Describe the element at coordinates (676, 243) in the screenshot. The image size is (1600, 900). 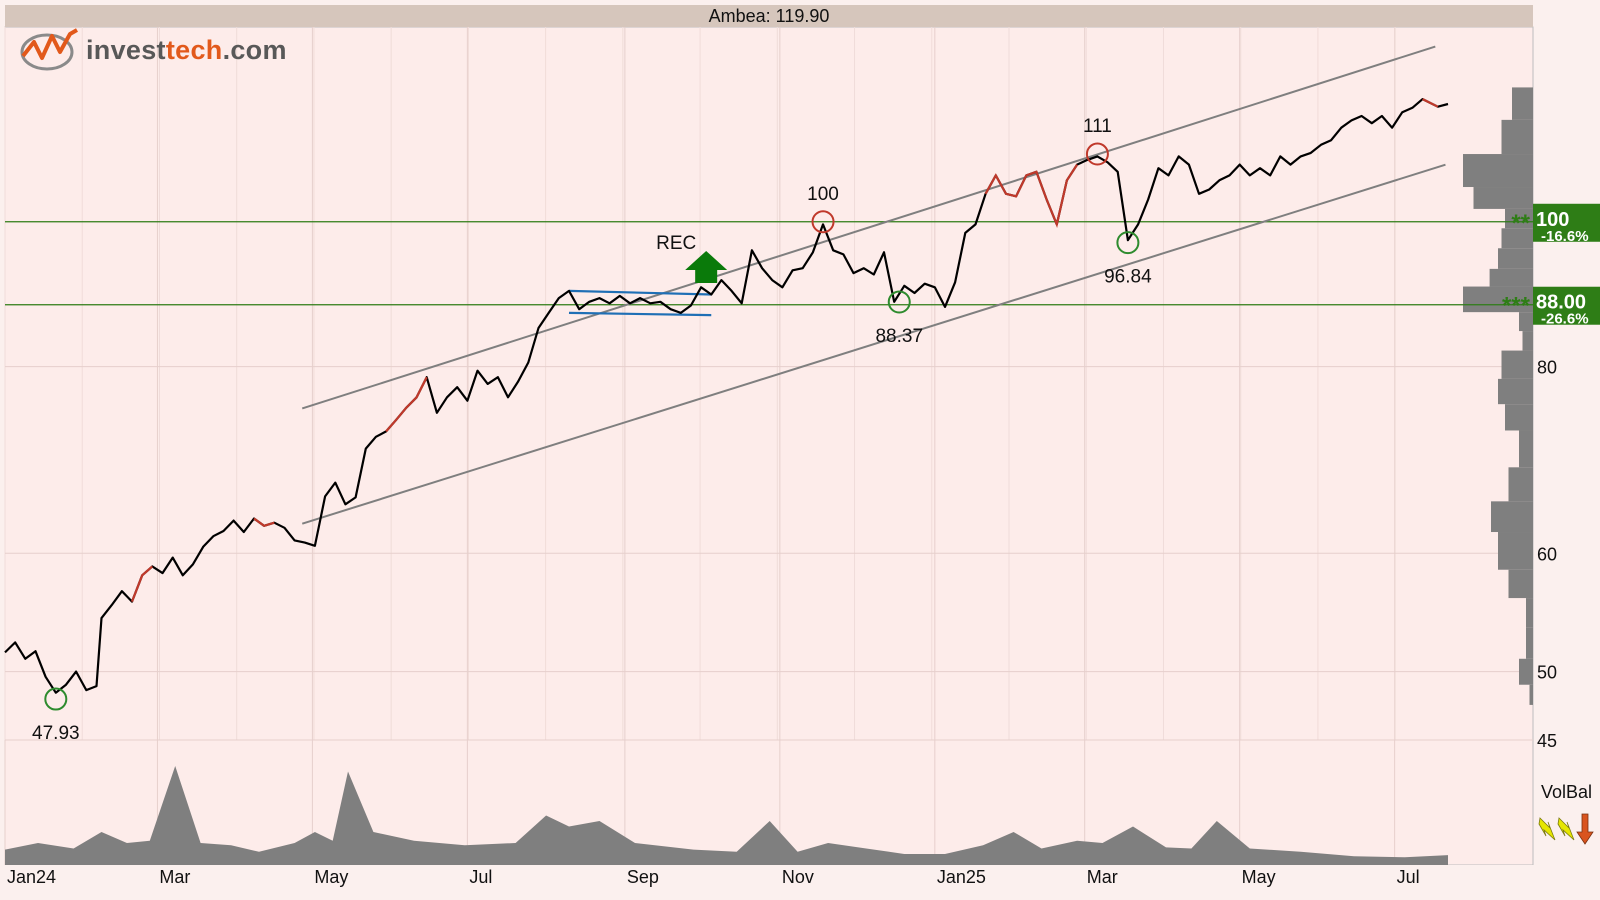
I see `signal-label: REC` at that location.